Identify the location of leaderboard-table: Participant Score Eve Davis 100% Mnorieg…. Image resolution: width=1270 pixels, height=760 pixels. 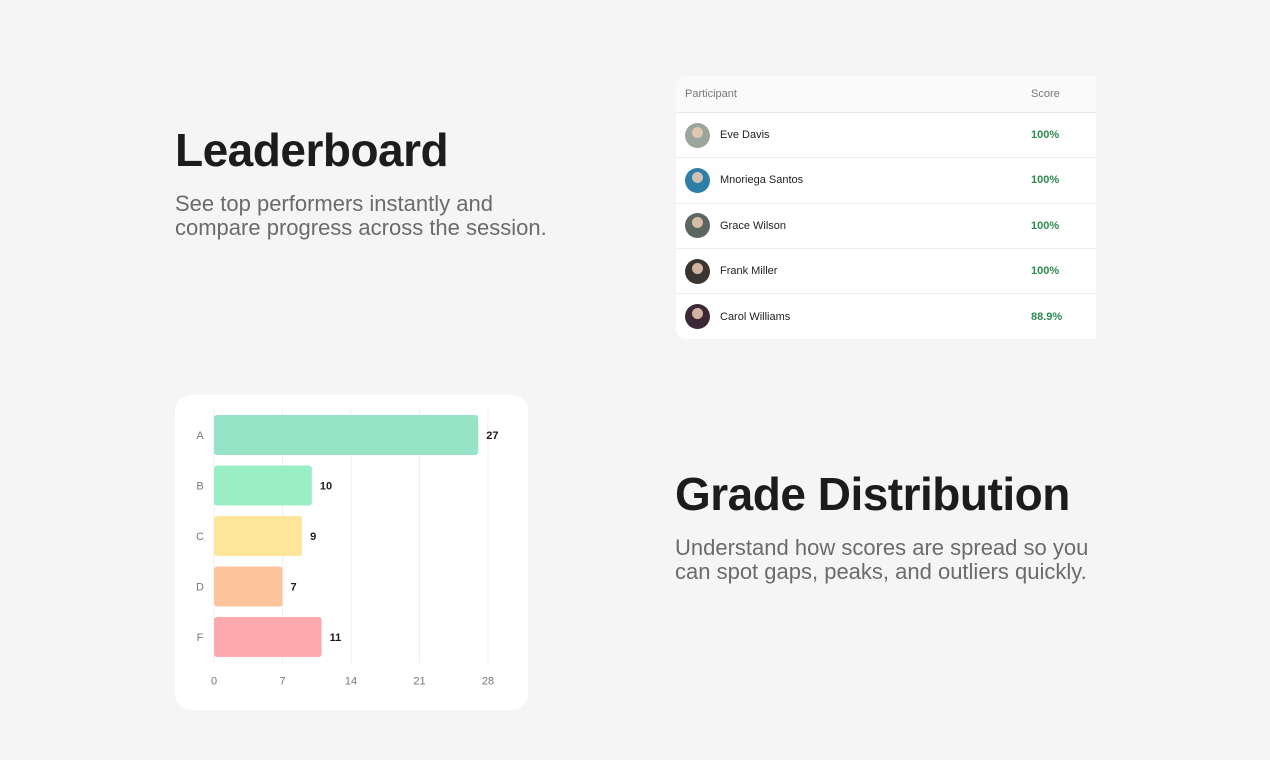
(886, 207).